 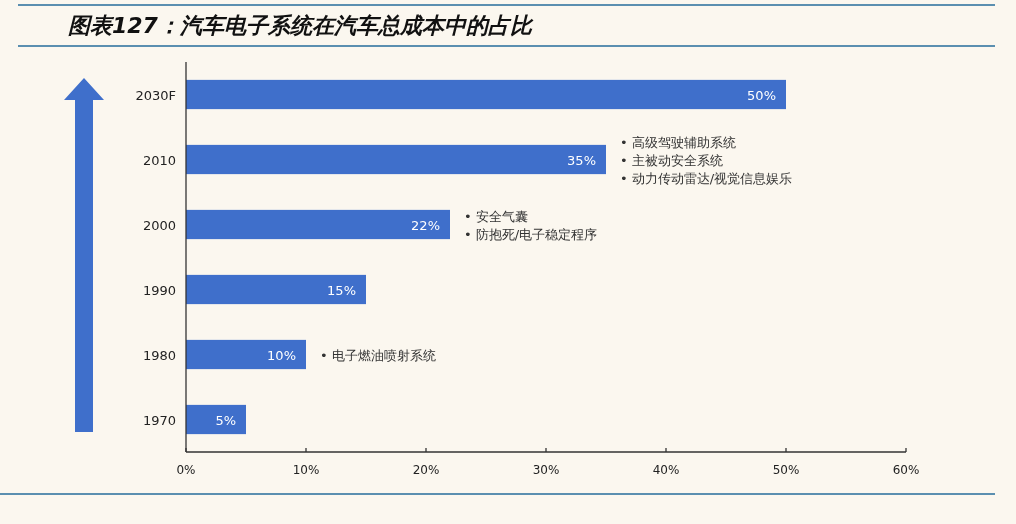 What do you see at coordinates (159, 420) in the screenshot?
I see `y-tick-label: 1970` at bounding box center [159, 420].